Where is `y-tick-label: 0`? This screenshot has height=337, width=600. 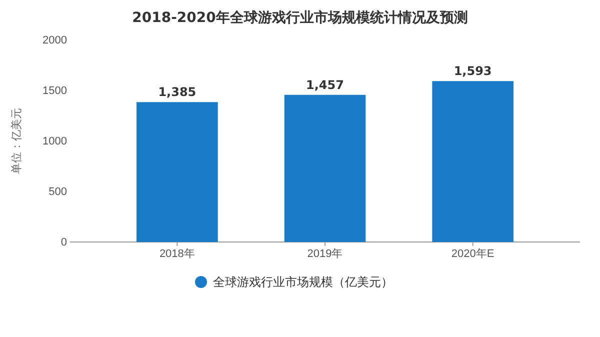
y-tick-label: 0 is located at coordinates (63, 242).